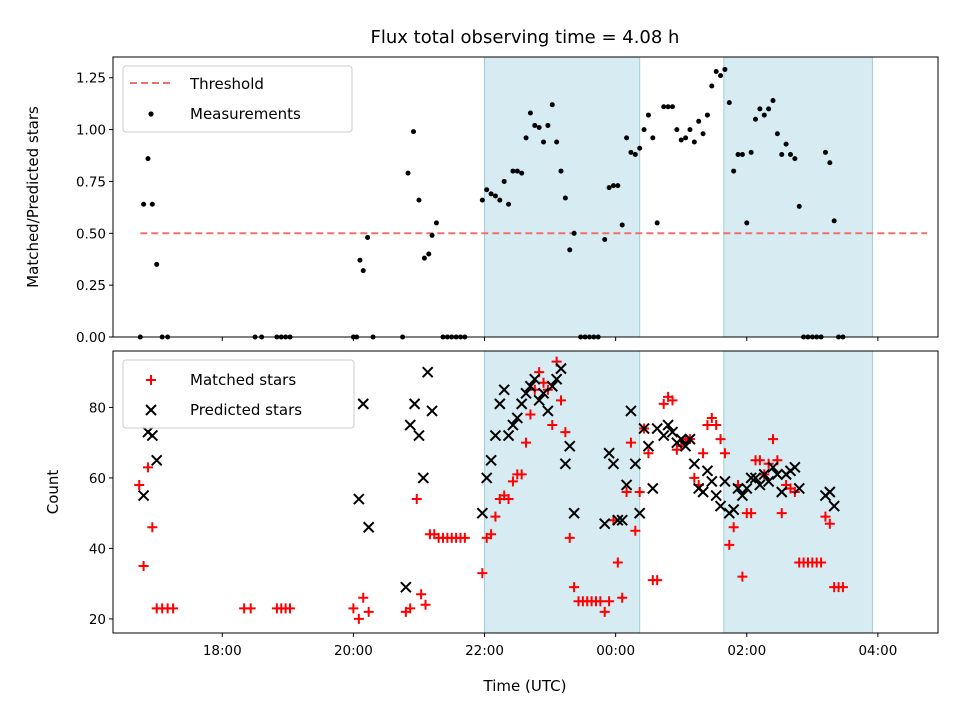  I want to click on bot-y-tick-label-2: 60, so click(97, 479).